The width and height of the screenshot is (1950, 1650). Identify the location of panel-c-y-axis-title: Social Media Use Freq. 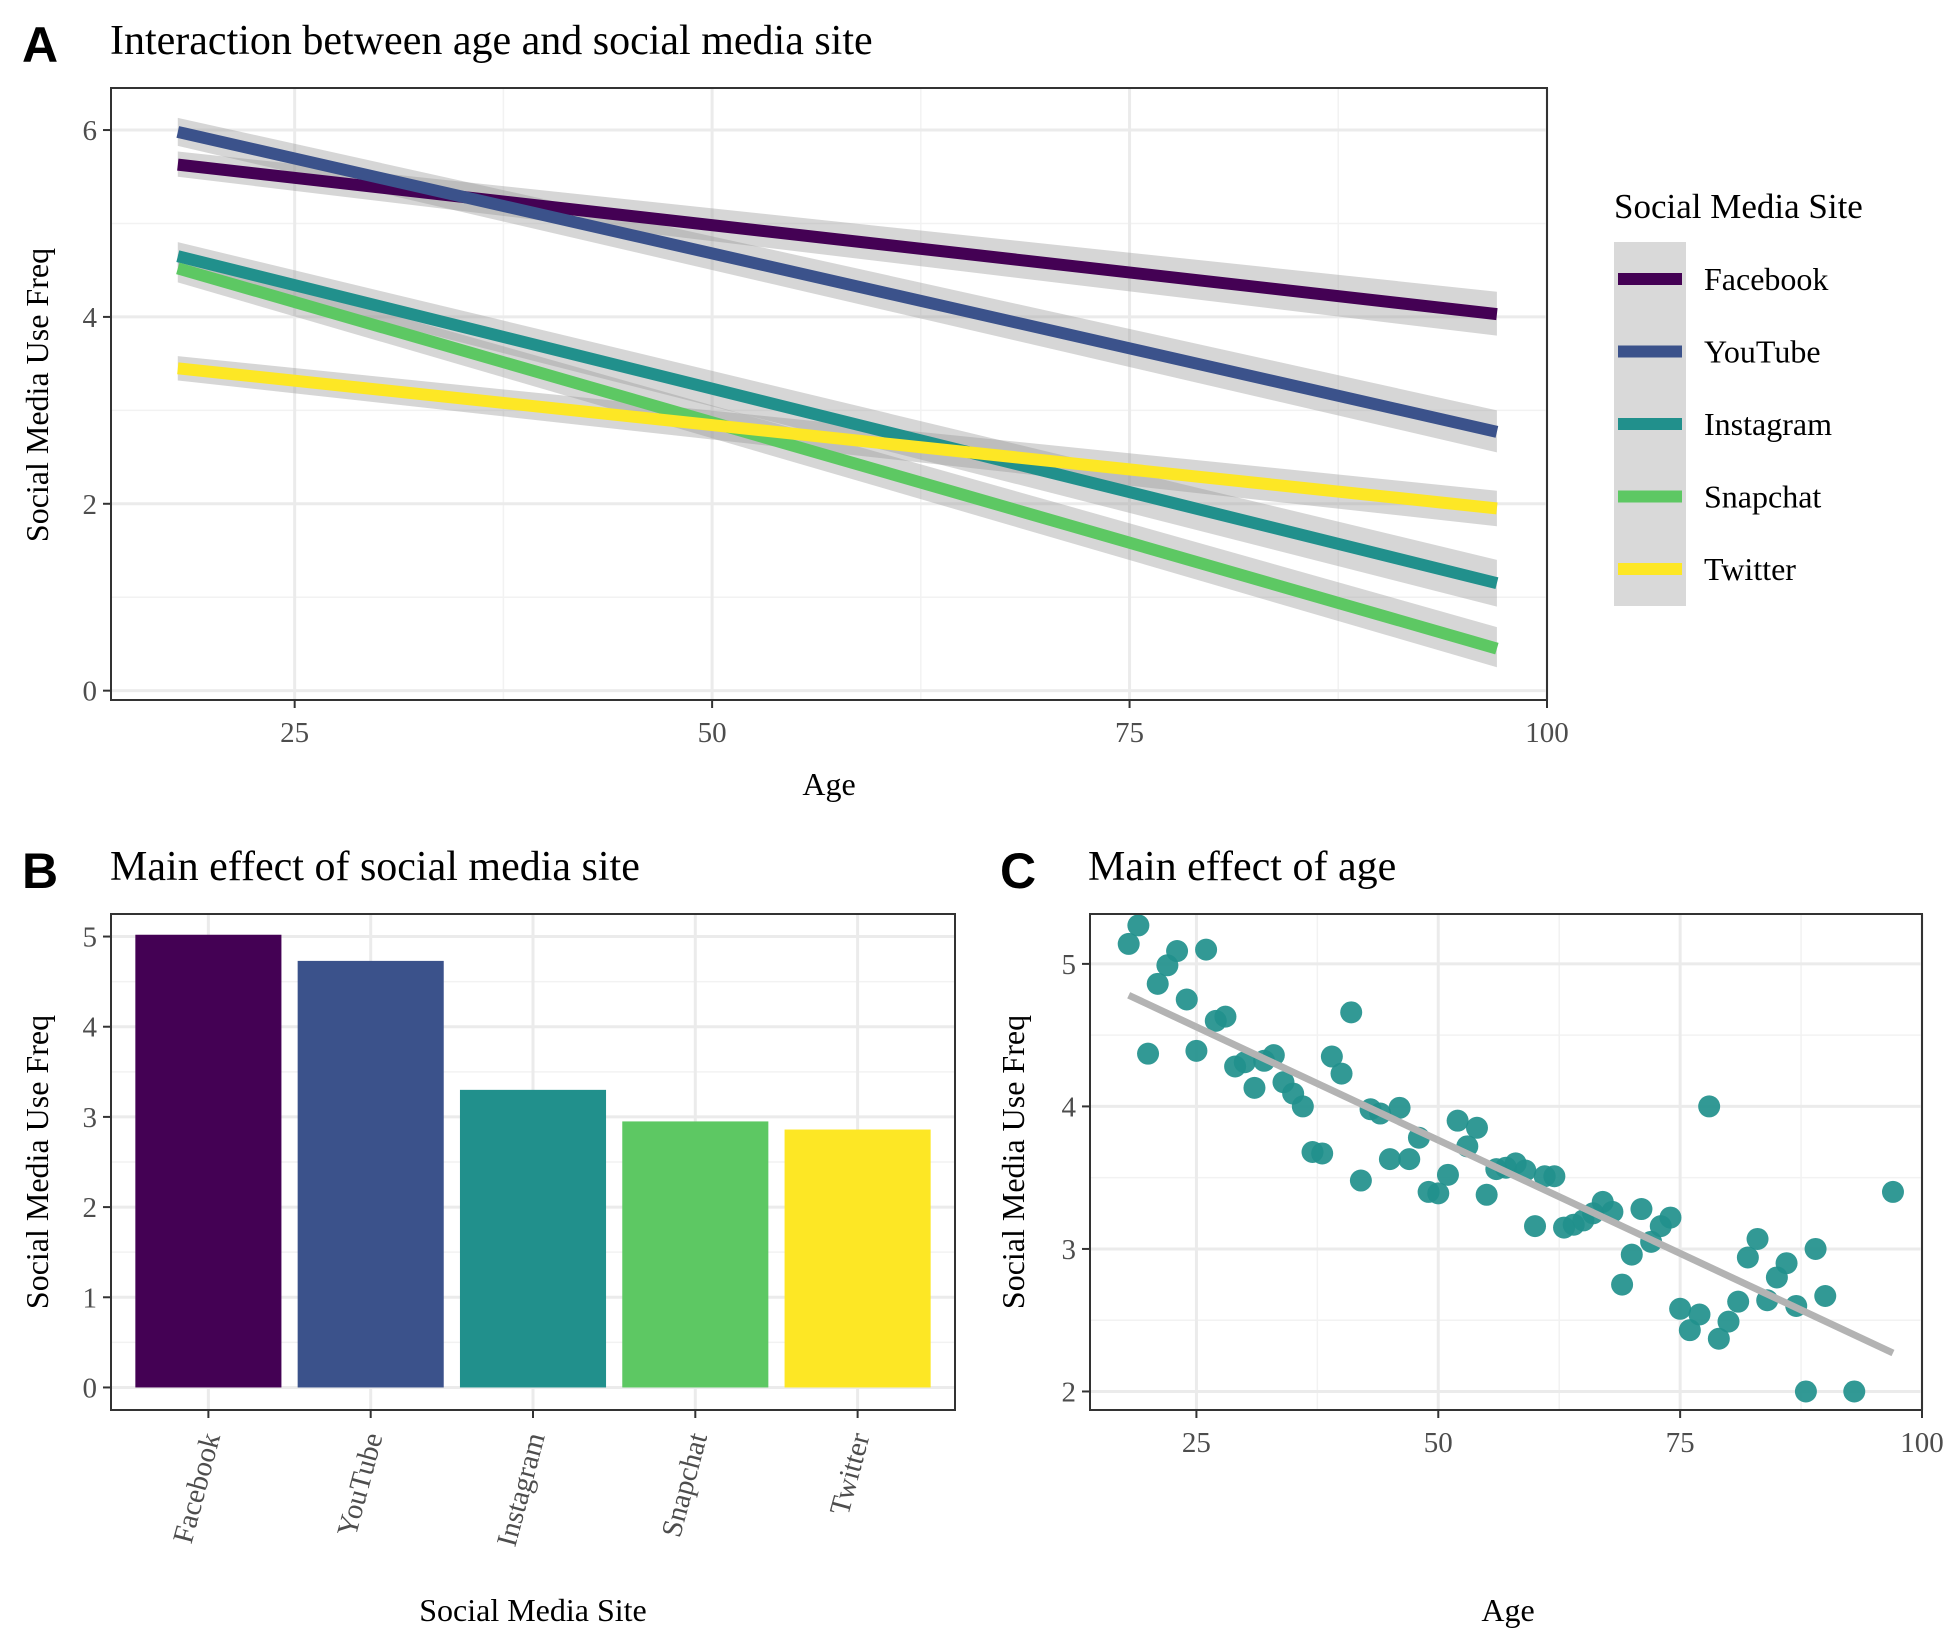
(1013, 1162).